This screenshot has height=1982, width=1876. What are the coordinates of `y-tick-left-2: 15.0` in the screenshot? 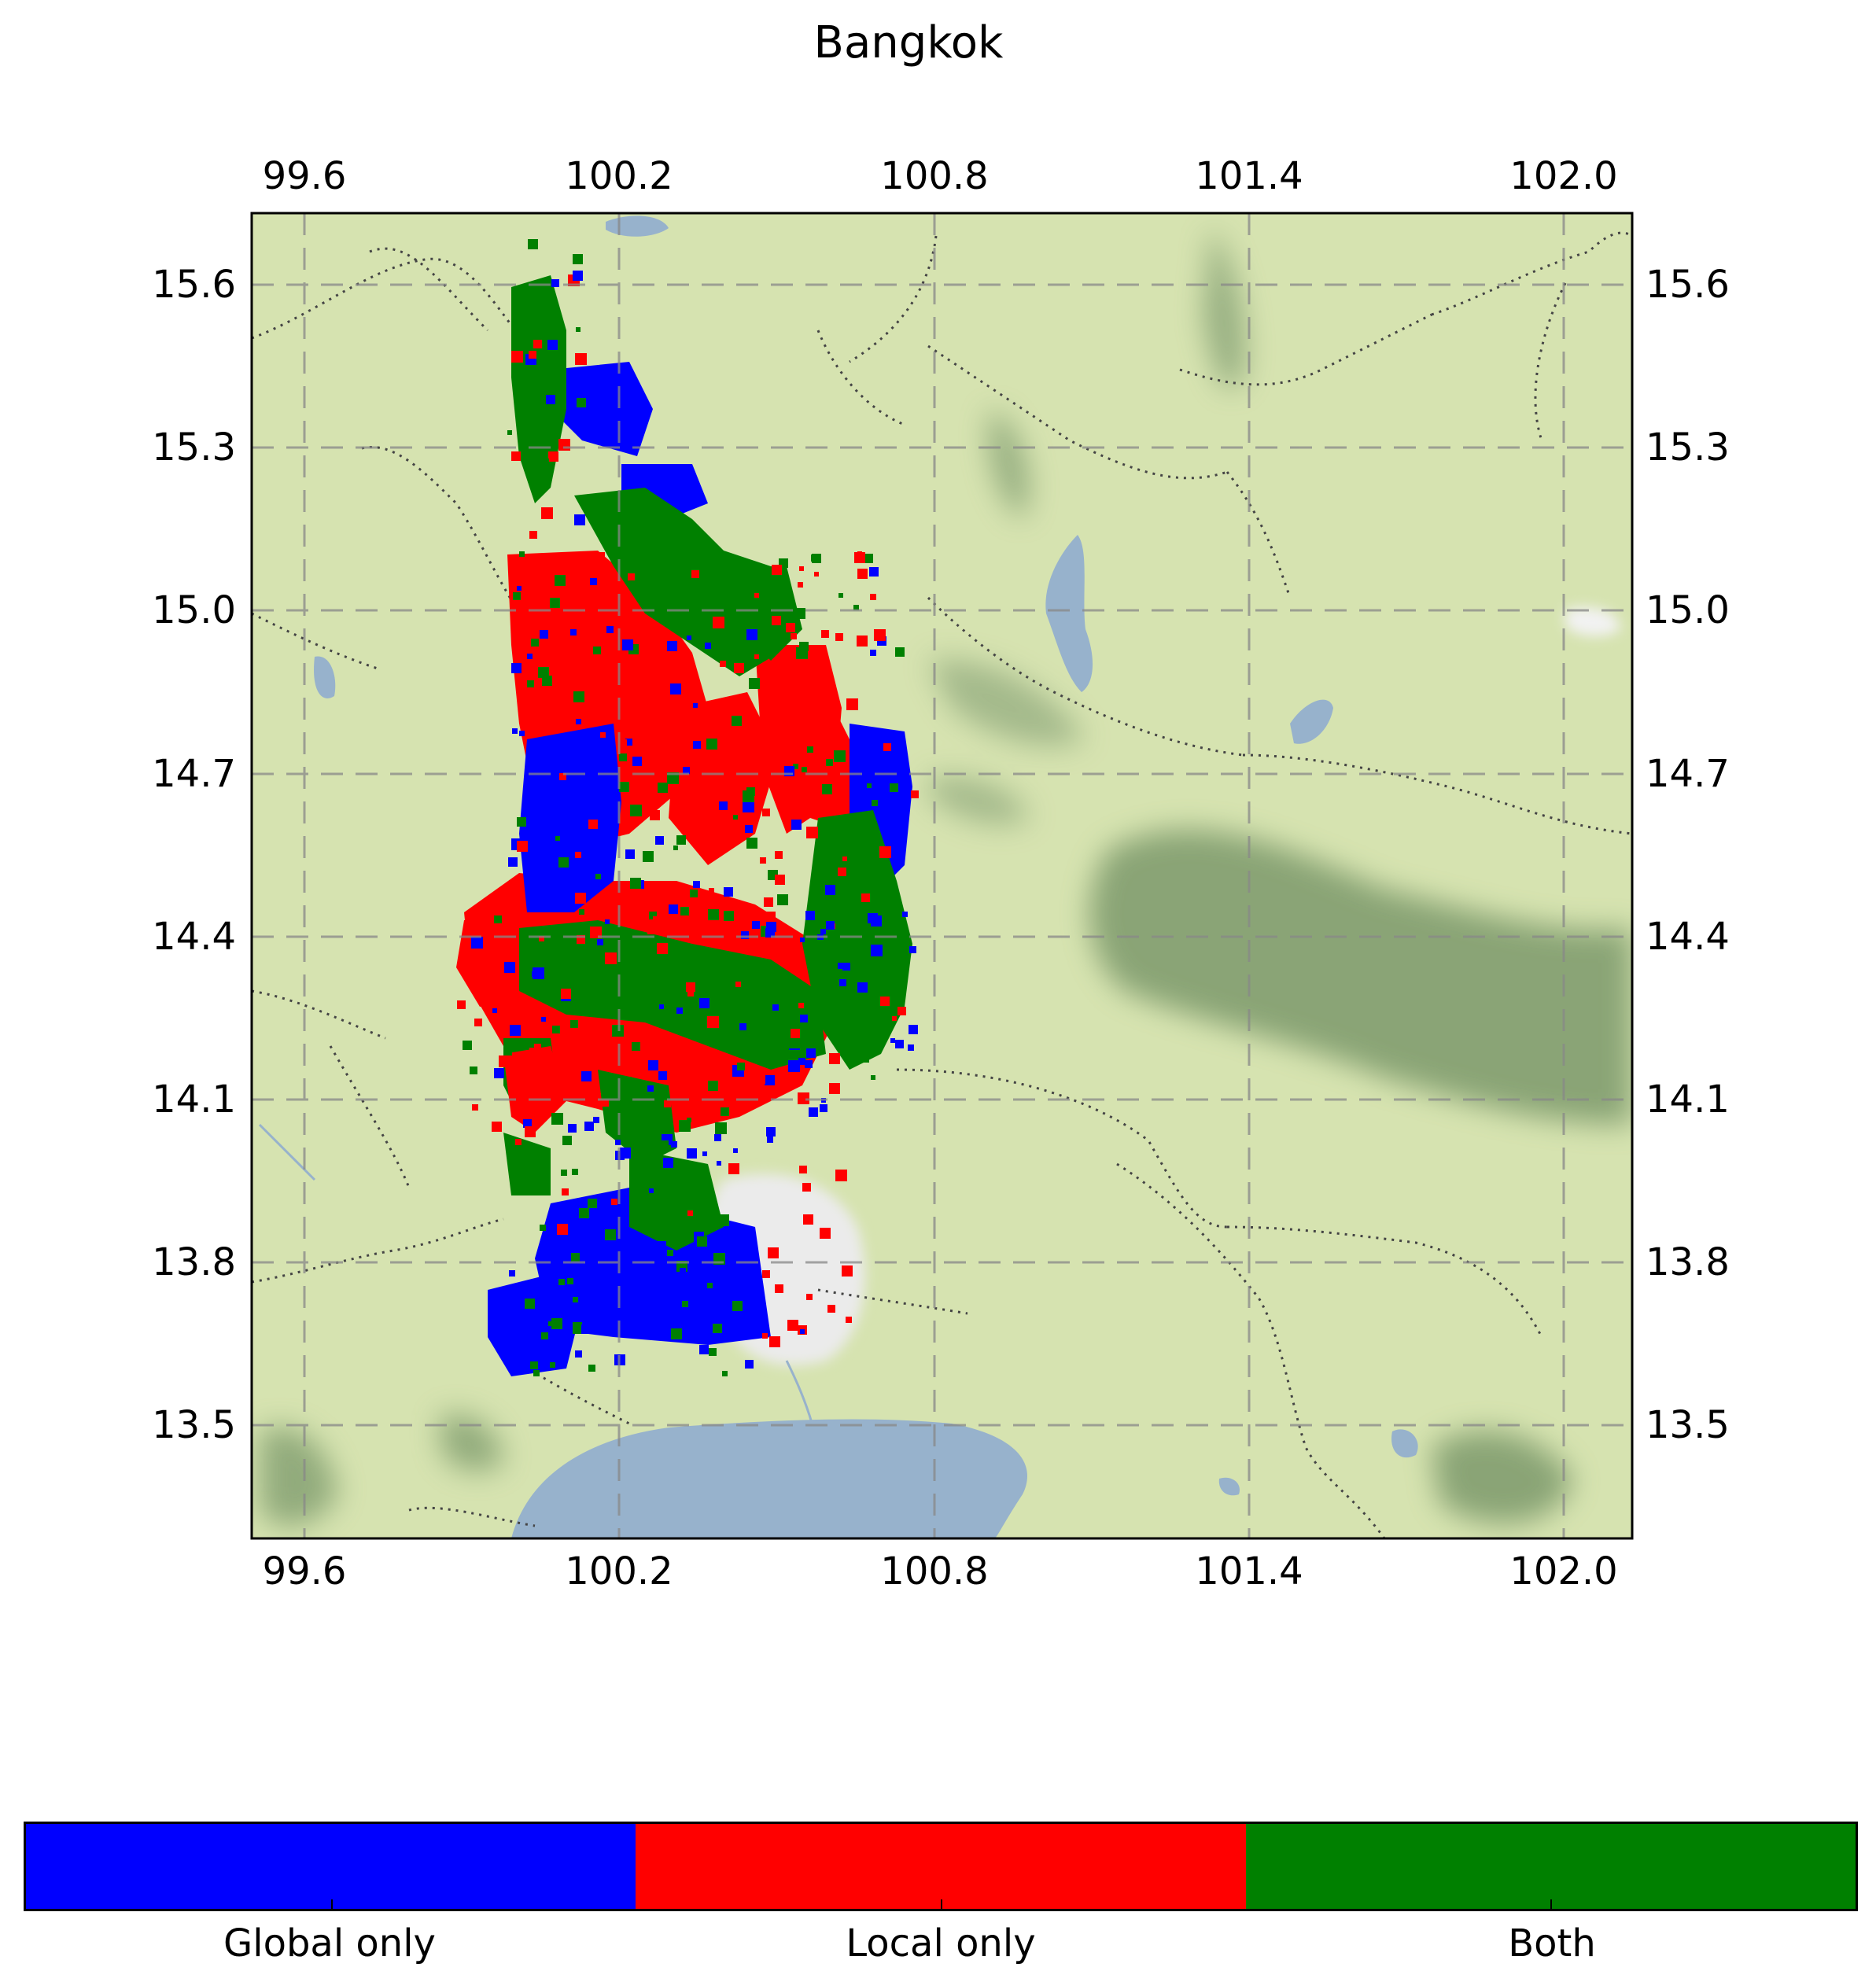 It's located at (194, 610).